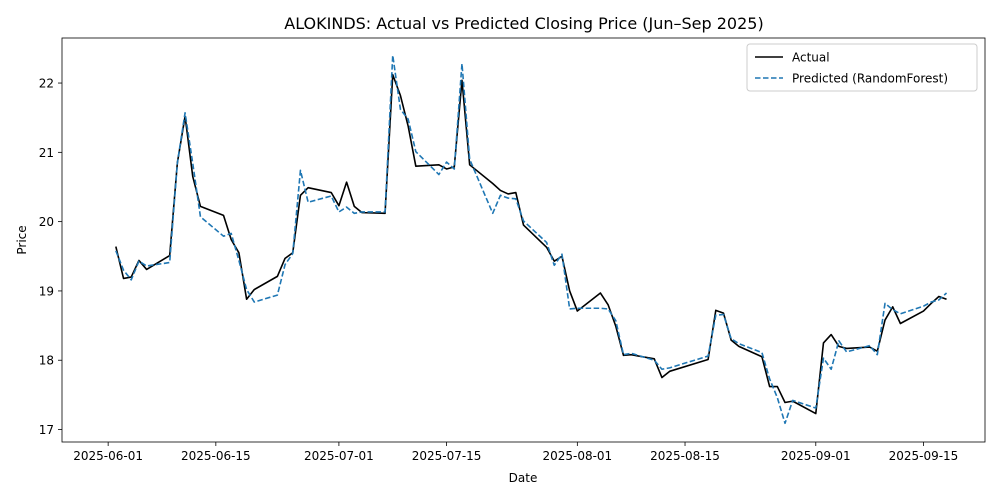 This screenshot has height=504, width=1000. Describe the element at coordinates (870, 79) in the screenshot. I see `legend-label: Predicted (RandomForest)` at that location.